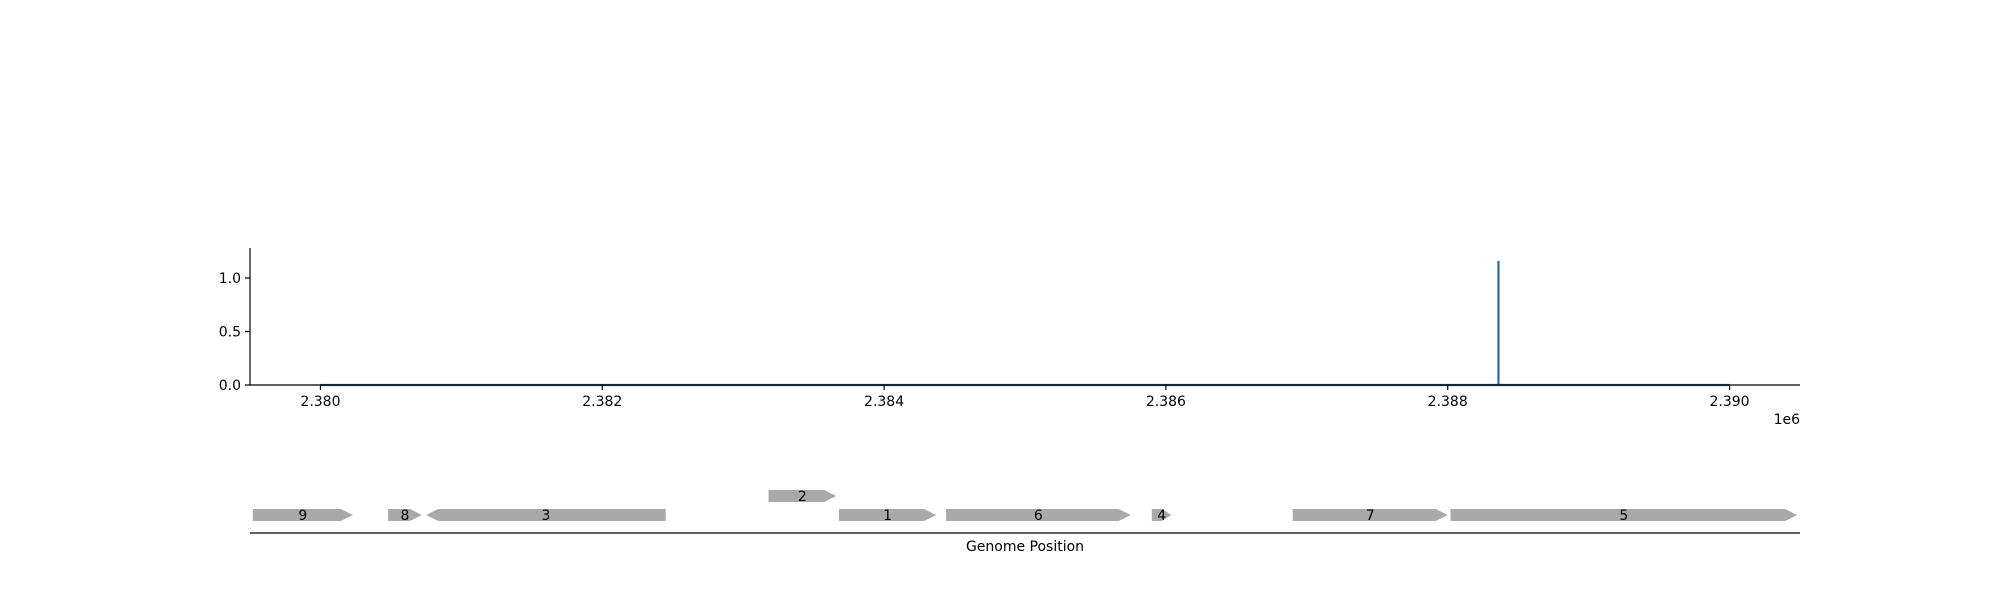  Describe the element at coordinates (320, 402) in the screenshot. I see `x-tick-label: 2.380` at that location.